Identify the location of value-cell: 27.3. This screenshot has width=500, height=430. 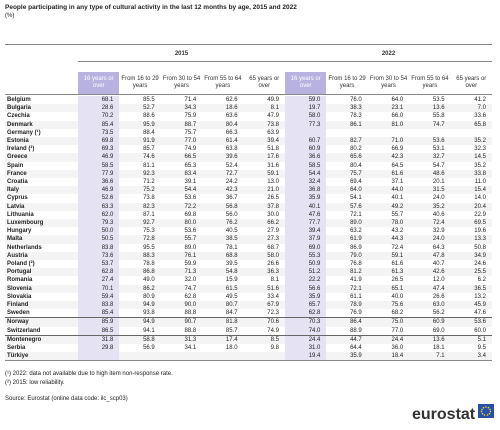
(273, 239).